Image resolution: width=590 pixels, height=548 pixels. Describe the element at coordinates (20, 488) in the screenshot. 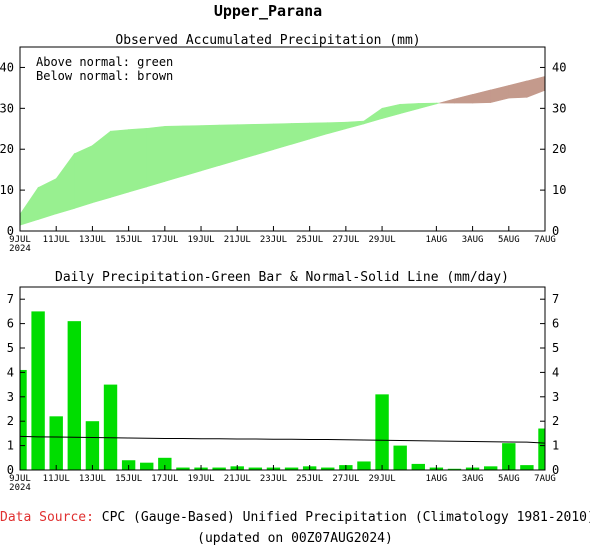

I see `daily-year-label: 2024` at that location.